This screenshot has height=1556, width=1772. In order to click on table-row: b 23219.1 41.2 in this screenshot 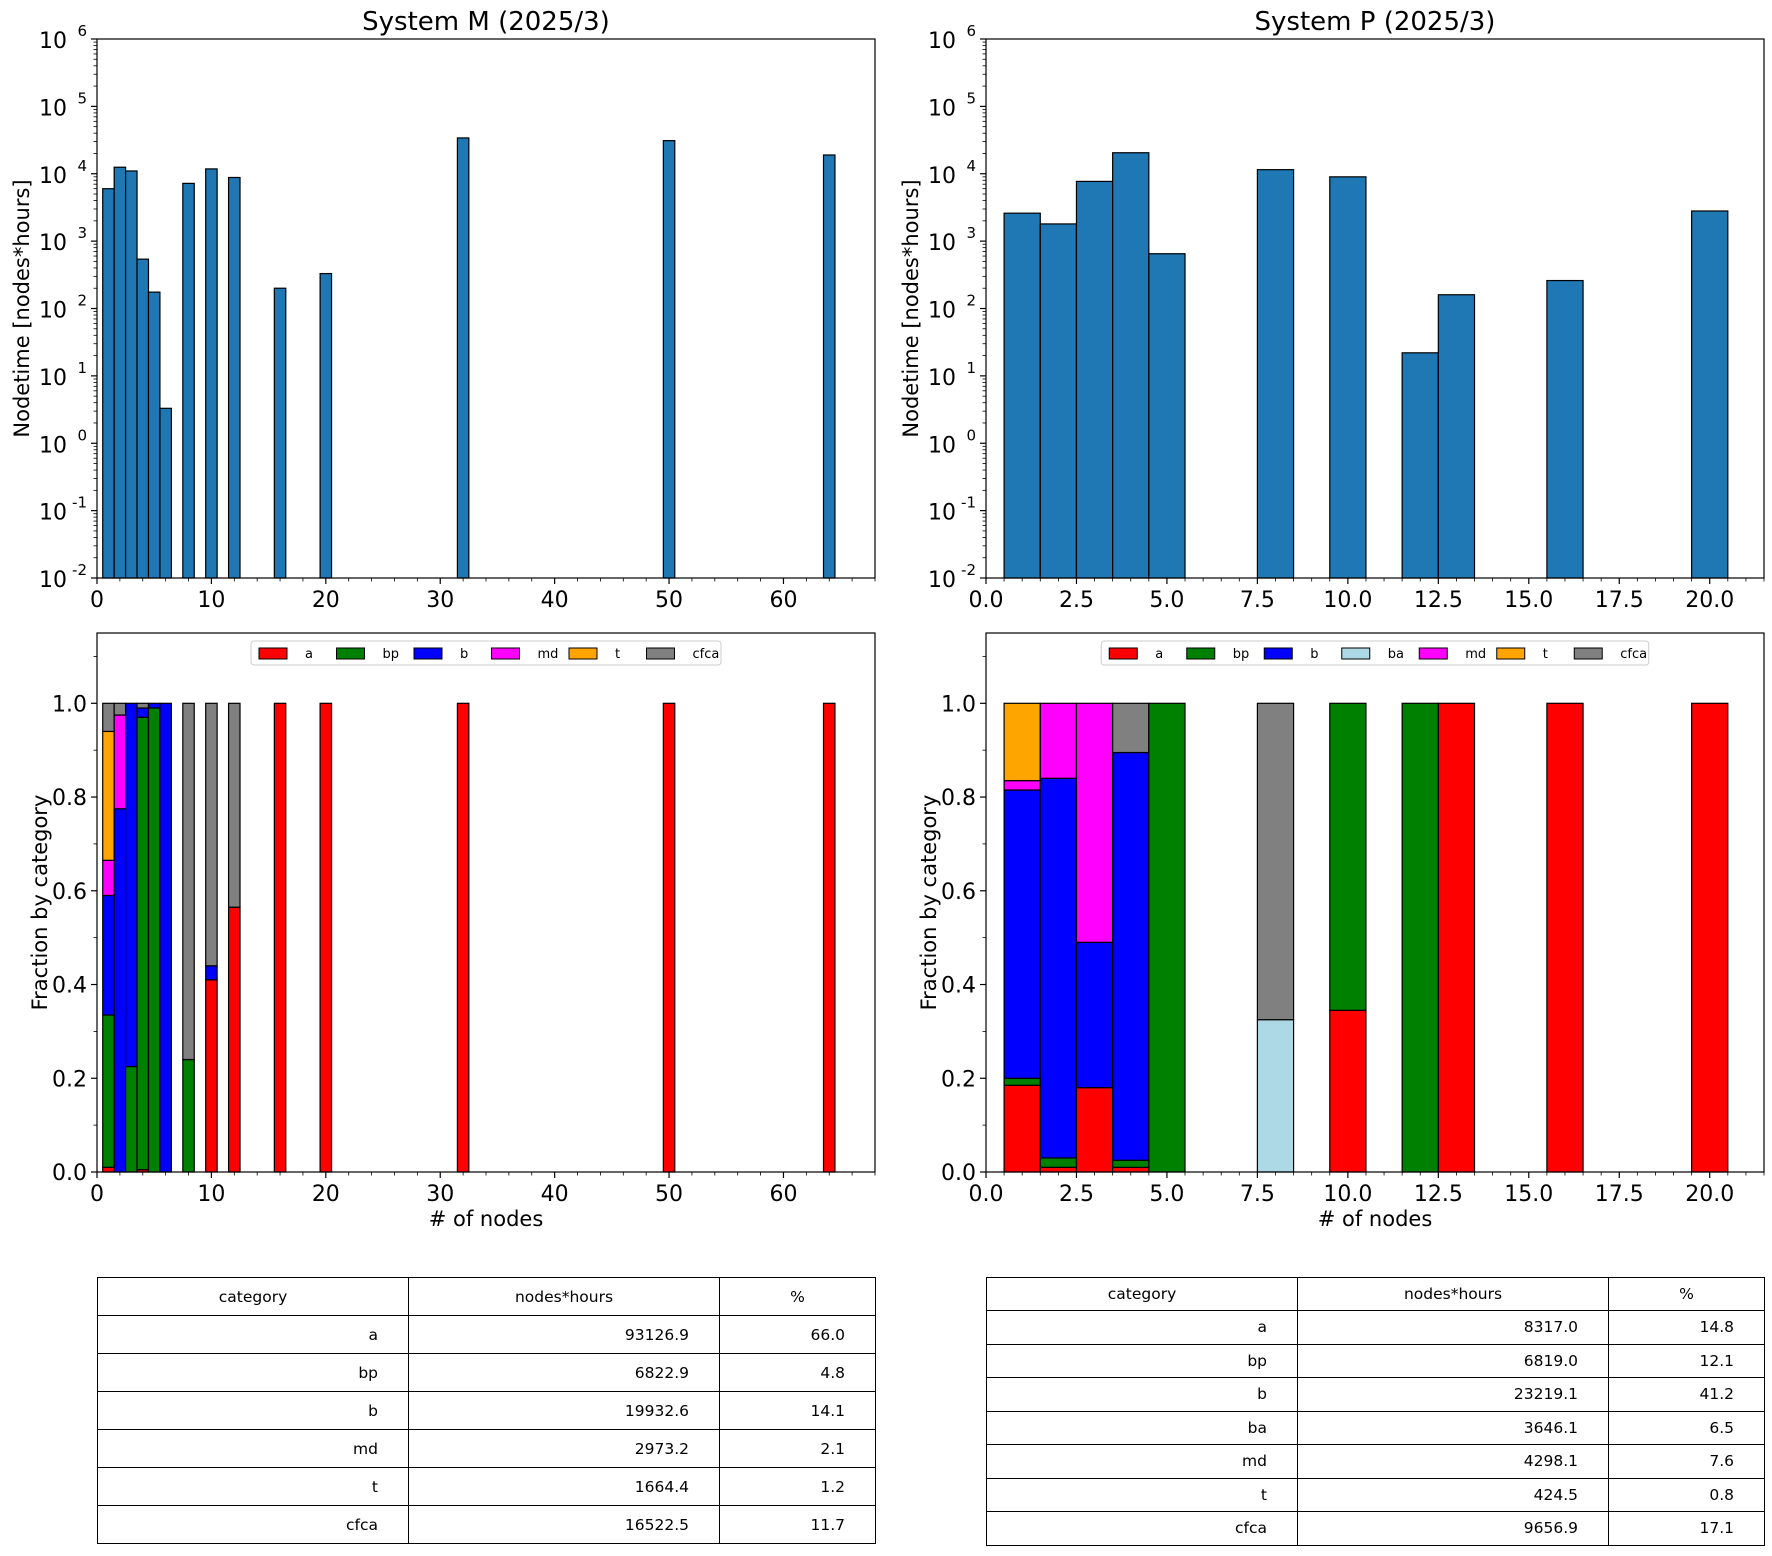, I will do `click(1375, 1394)`.